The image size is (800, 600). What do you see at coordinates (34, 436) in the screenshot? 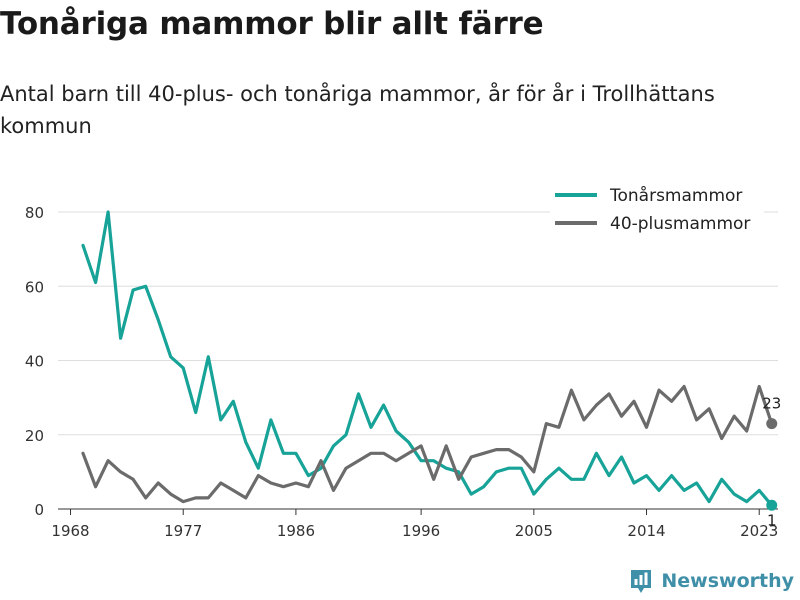
I see `y-tick-label: 20` at bounding box center [34, 436].